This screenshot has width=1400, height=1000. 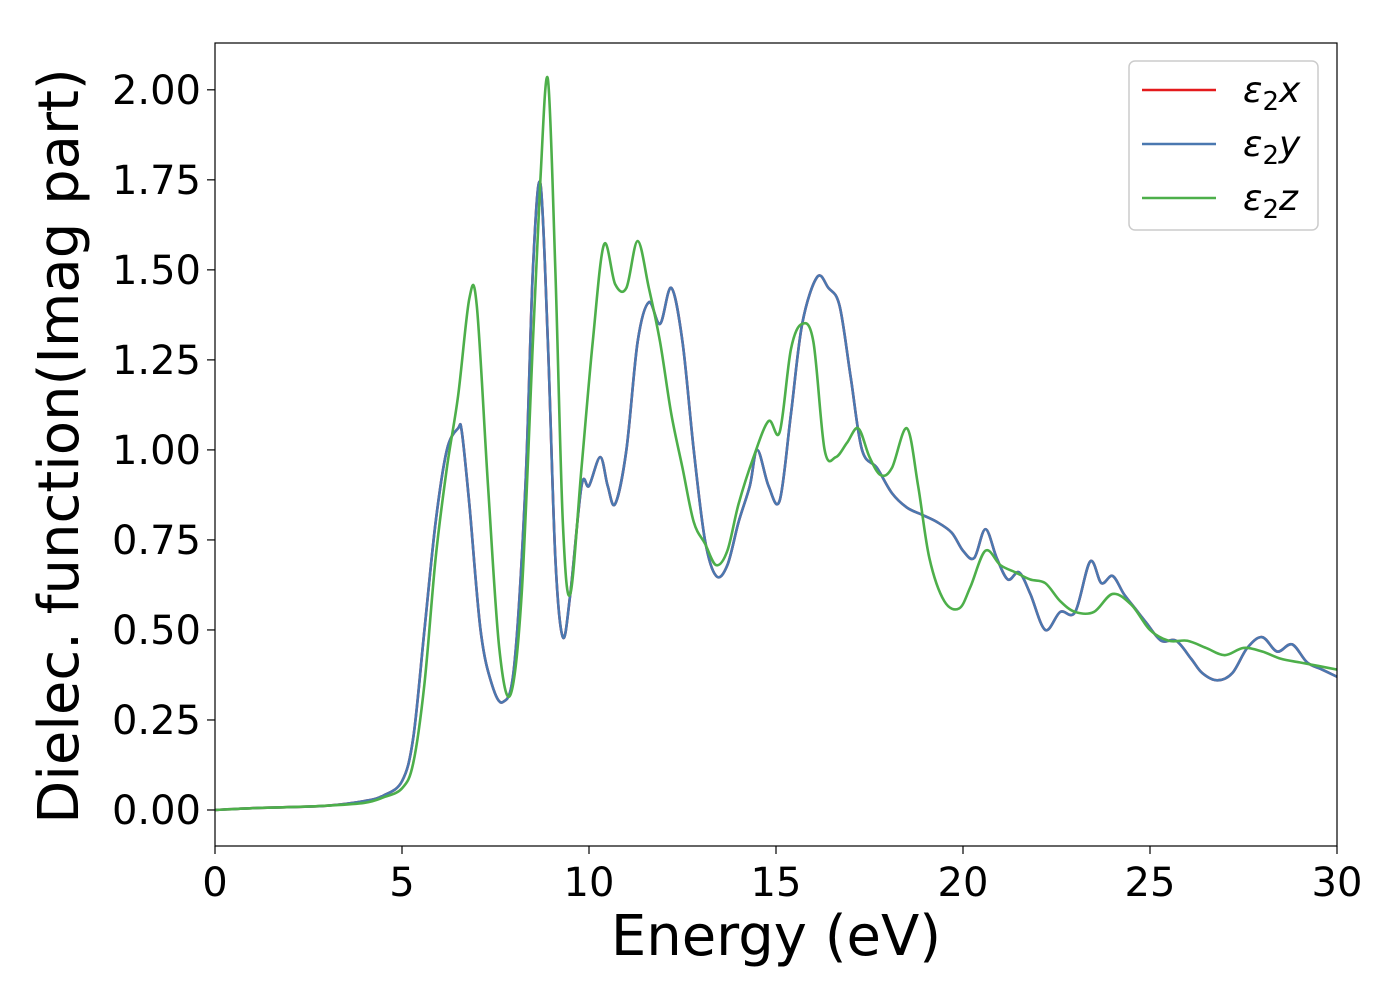 What do you see at coordinates (156, 541) in the screenshot?
I see `y-tick-label: 0.75` at bounding box center [156, 541].